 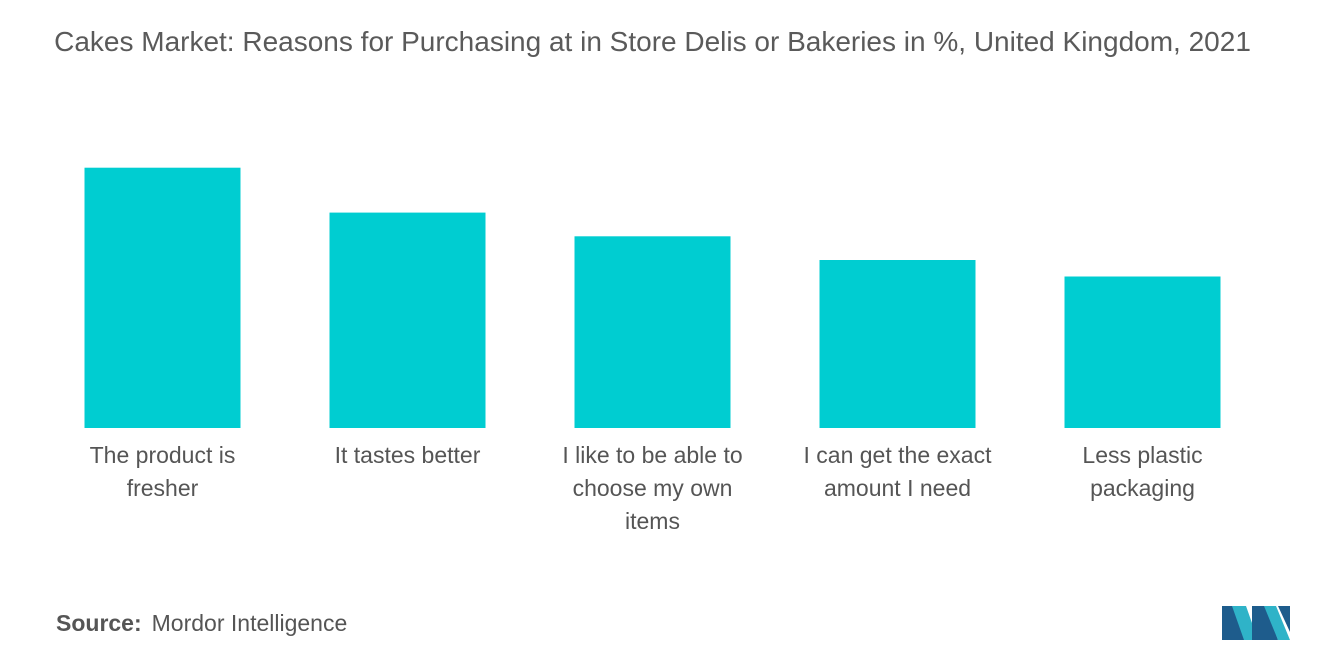 What do you see at coordinates (163, 471) in the screenshot?
I see `x-tick-label-1: The product is fresher` at bounding box center [163, 471].